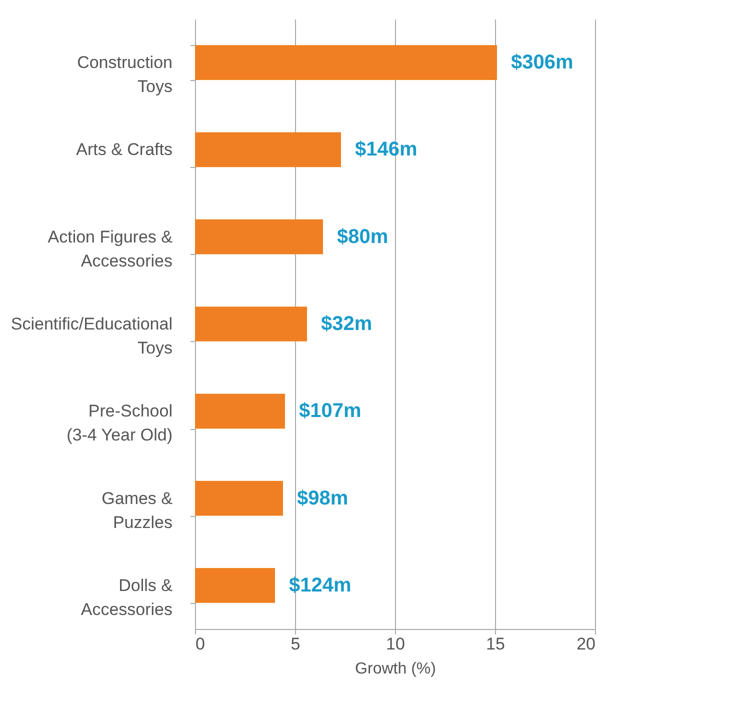 This screenshot has height=715, width=731. Describe the element at coordinates (542, 63) in the screenshot. I see `annotation: $306m` at that location.